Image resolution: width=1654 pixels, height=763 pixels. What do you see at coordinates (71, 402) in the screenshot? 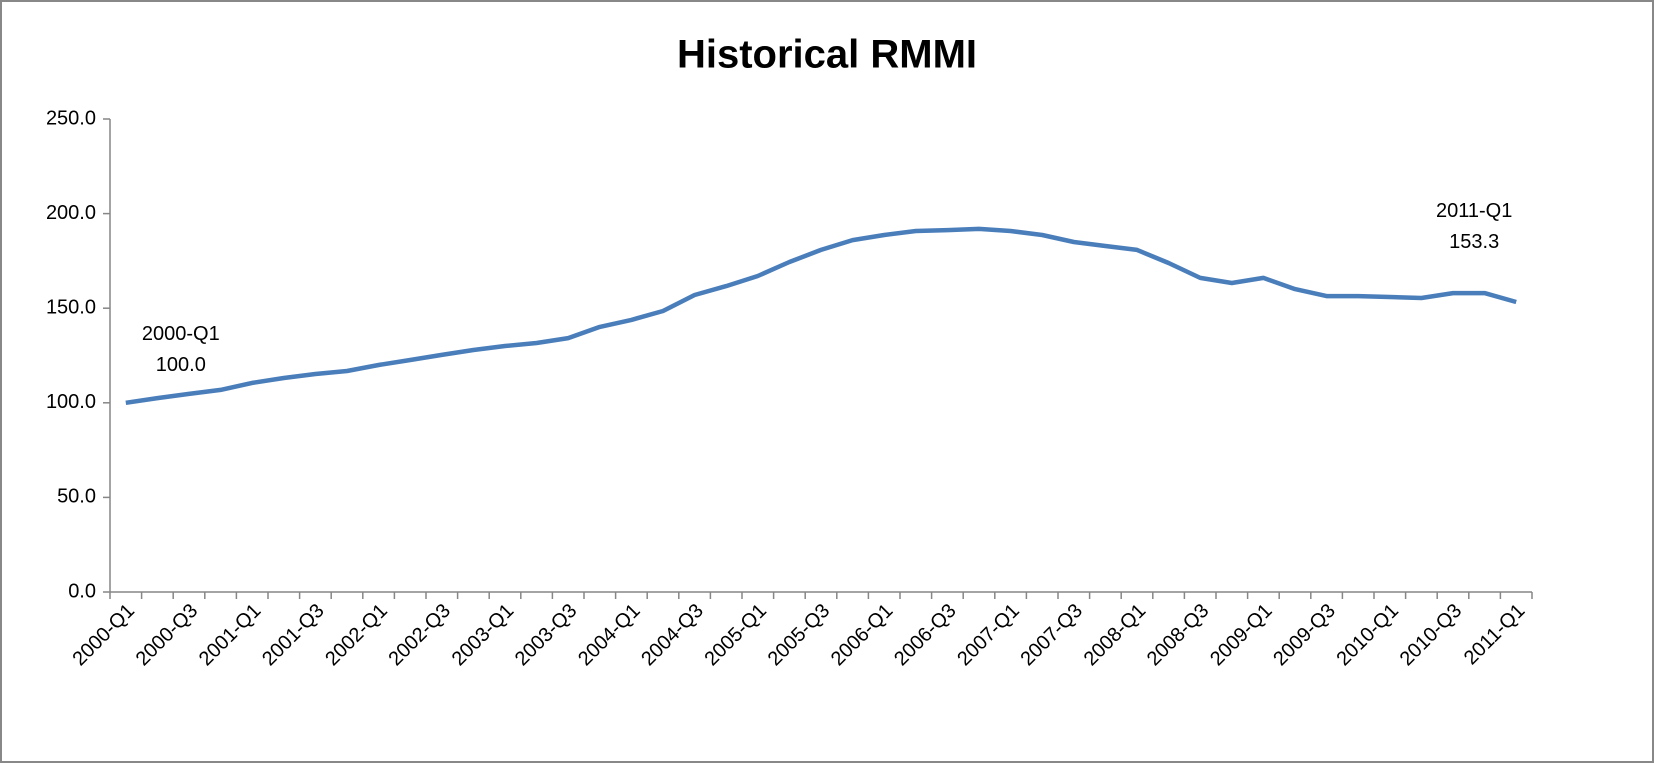
I see `y-tick-label: 100.0` at bounding box center [71, 402].